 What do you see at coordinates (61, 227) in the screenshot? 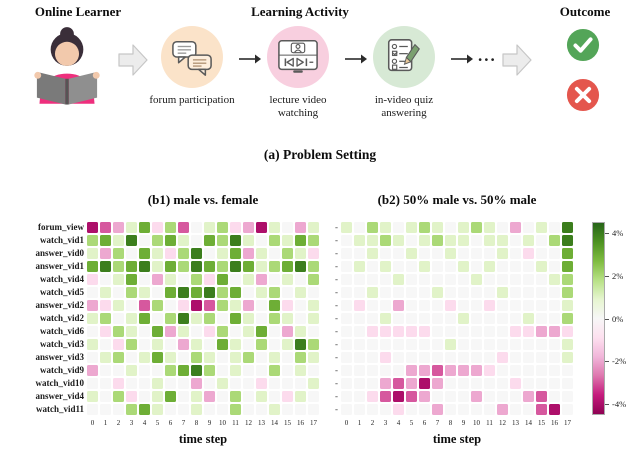
I see `row-label: forum_view` at bounding box center [61, 227].